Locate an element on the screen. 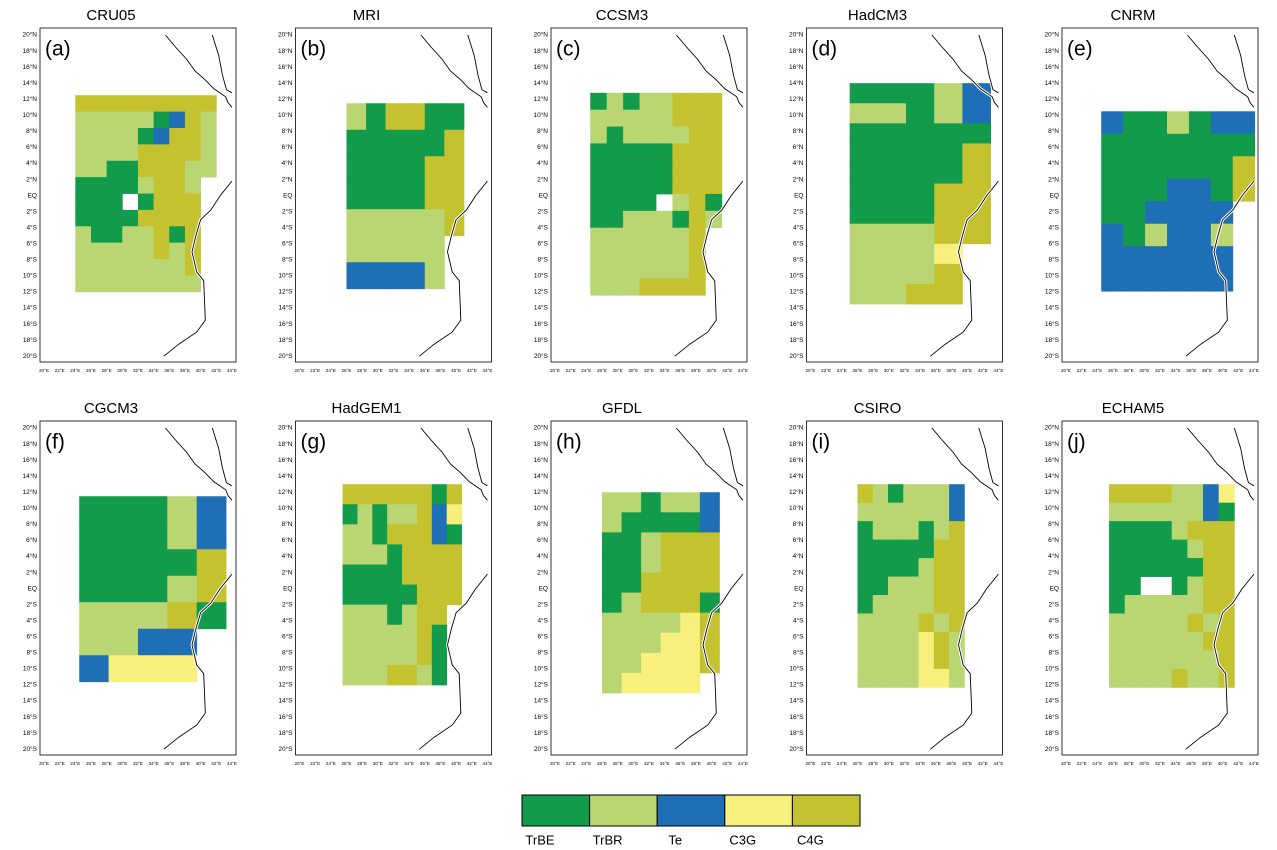 Image resolution: width=1277 pixels, height=850 pixels. panel-title: CNRM is located at coordinates (1133, 15).